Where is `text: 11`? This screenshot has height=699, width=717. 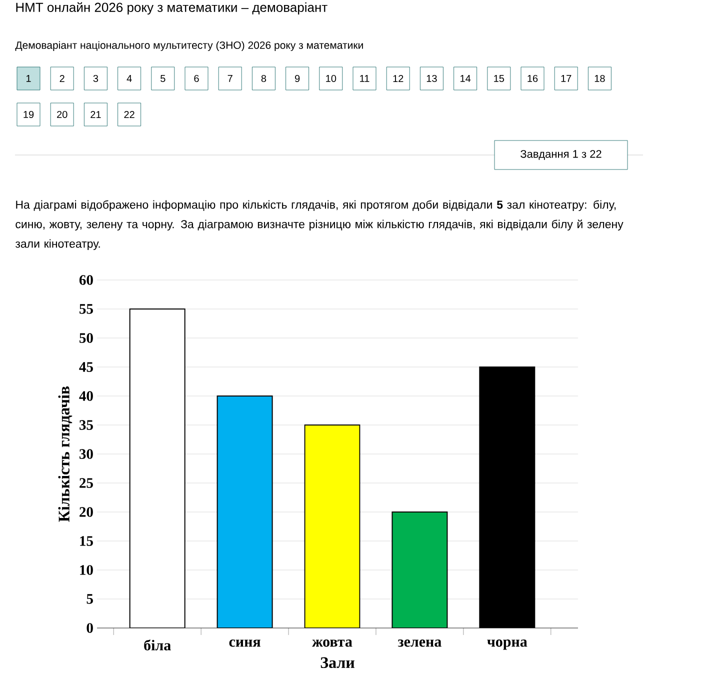
text: 11 is located at coordinates (365, 78).